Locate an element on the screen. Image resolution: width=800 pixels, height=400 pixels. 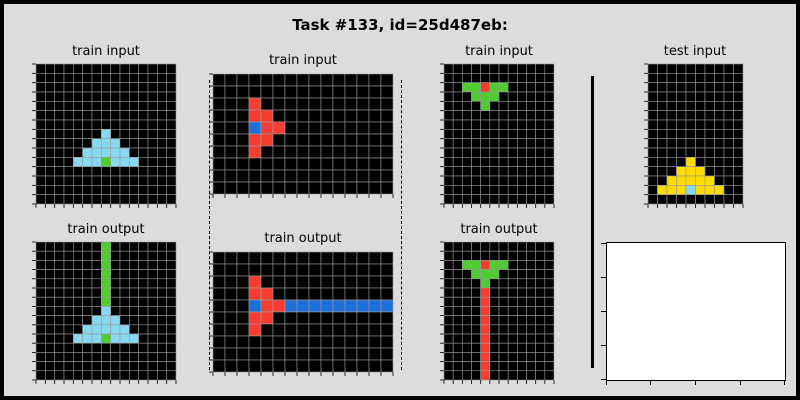
ex1-input-label: train input is located at coordinates (106, 51).